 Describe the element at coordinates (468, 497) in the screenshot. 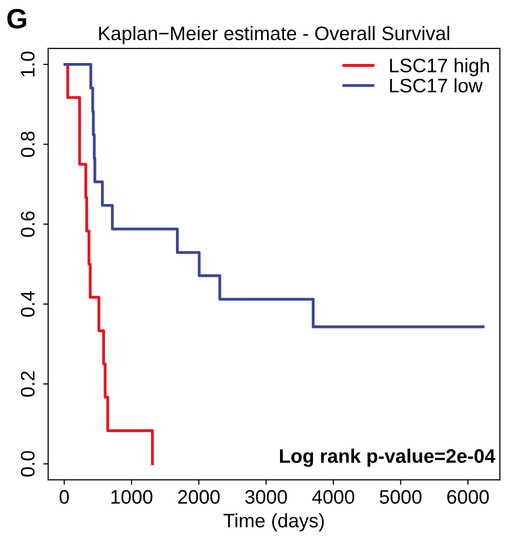

I see `x-tick-label: 6000` at that location.